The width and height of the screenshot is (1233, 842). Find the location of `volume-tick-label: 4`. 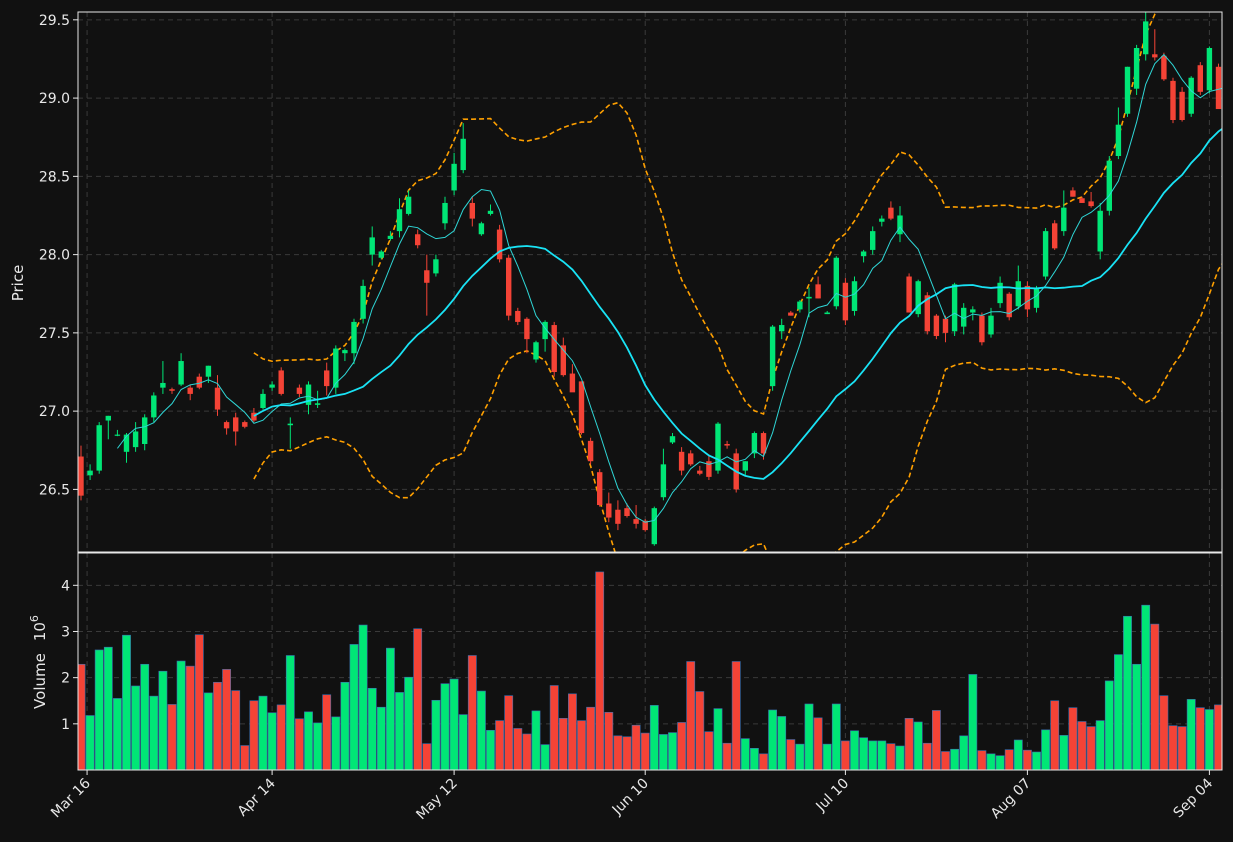

volume-tick-label: 4 is located at coordinates (65, 586).